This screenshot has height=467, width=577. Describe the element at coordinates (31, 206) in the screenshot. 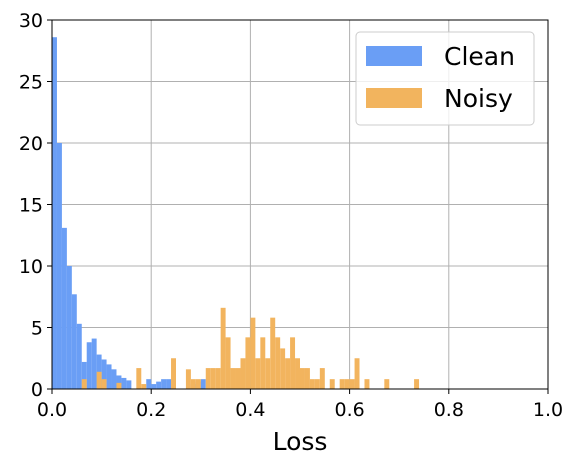

I see `y-tick-label: 15` at that location.